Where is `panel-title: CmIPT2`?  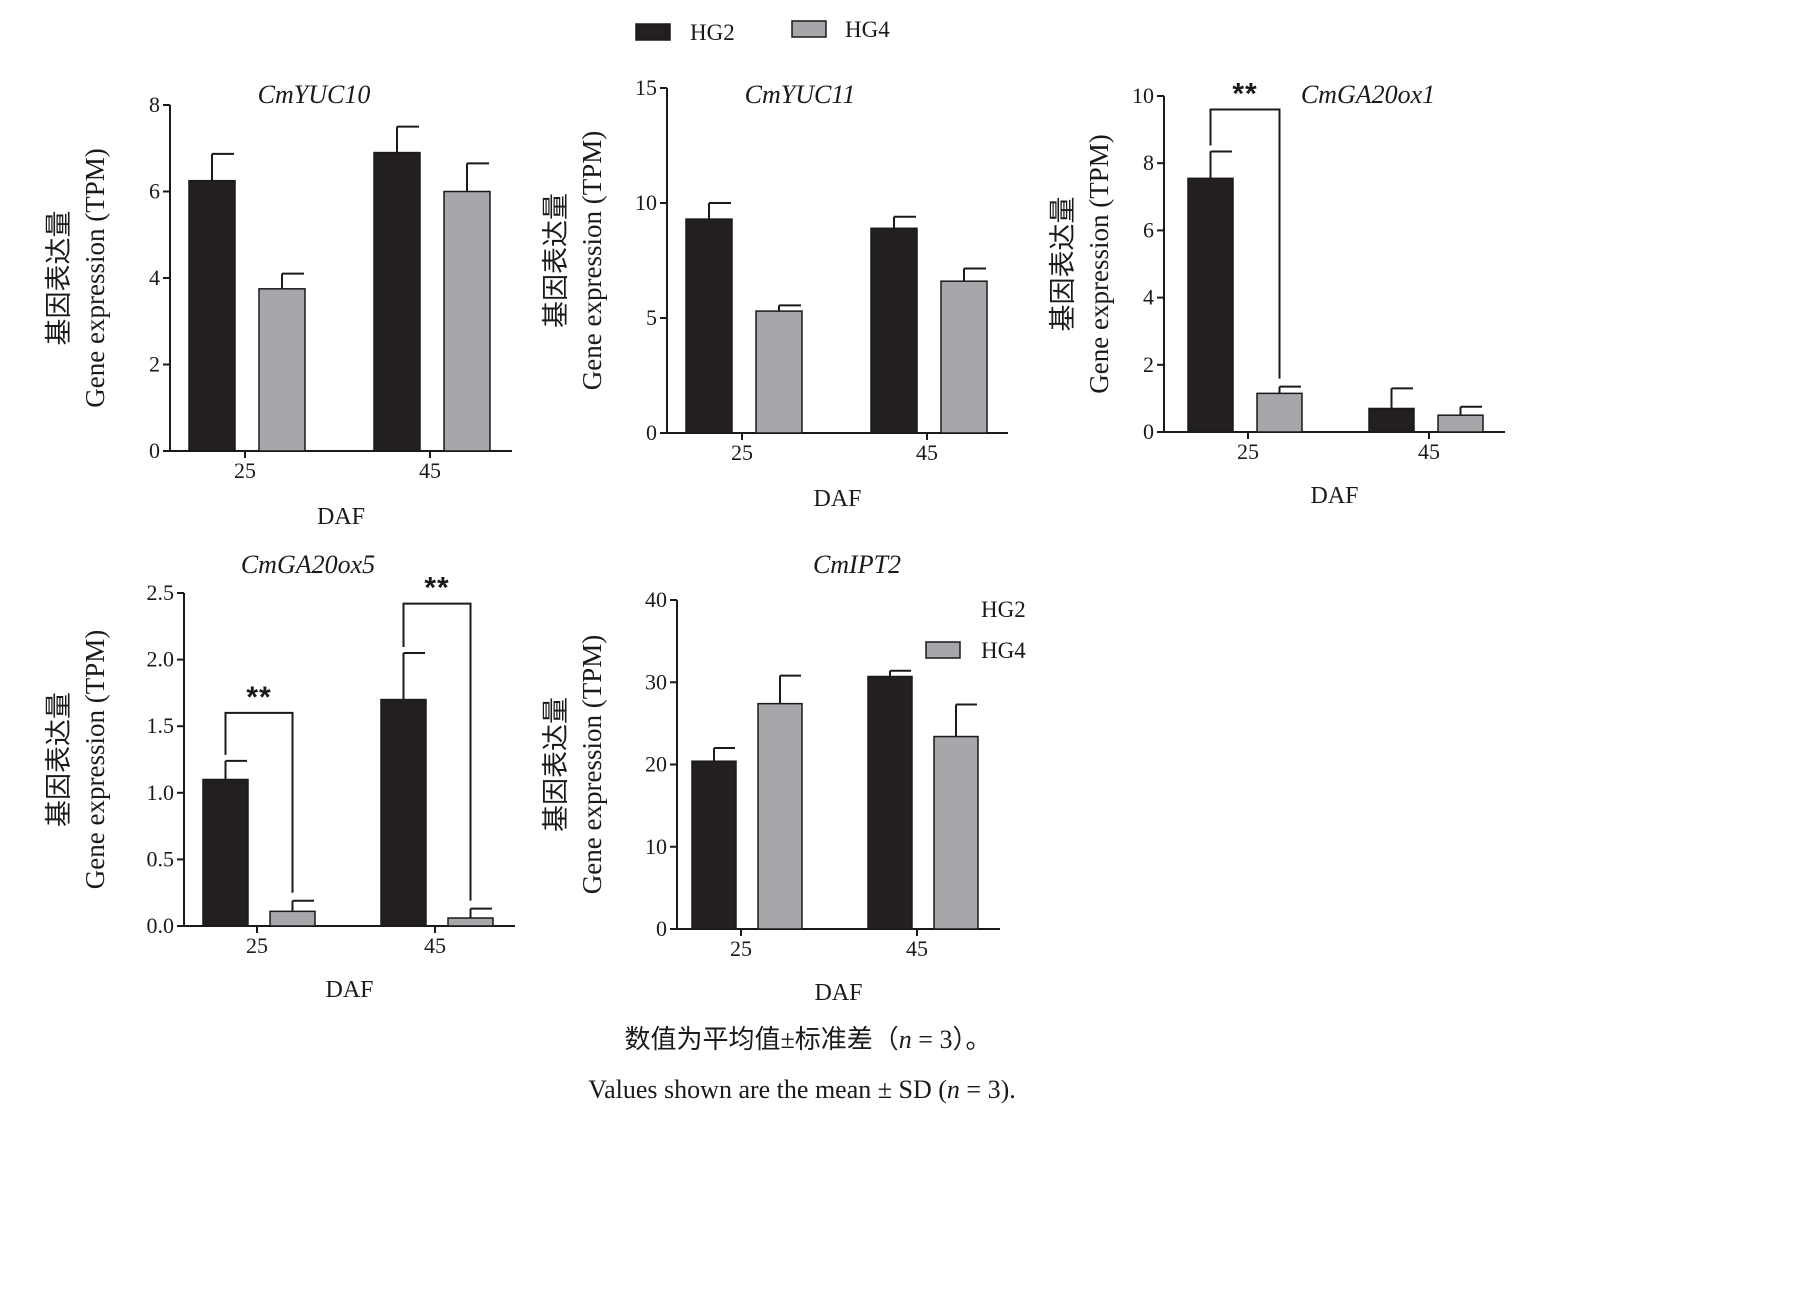 panel-title: CmIPT2 is located at coordinates (857, 564).